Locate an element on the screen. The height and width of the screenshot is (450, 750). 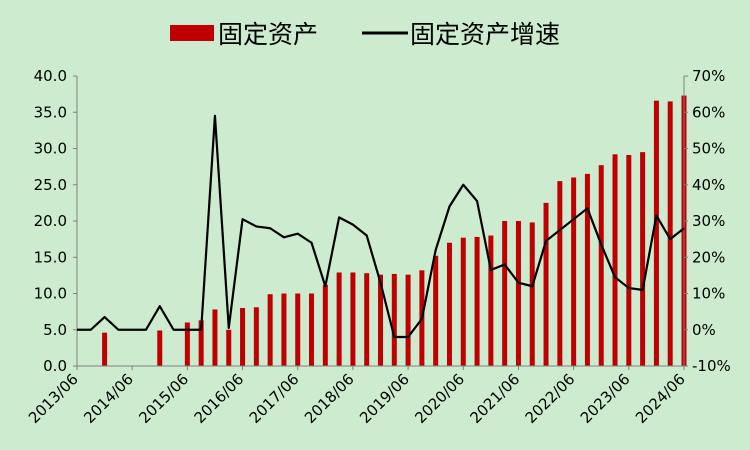
left-y-tick-label: 25.0 is located at coordinates (50, 185).